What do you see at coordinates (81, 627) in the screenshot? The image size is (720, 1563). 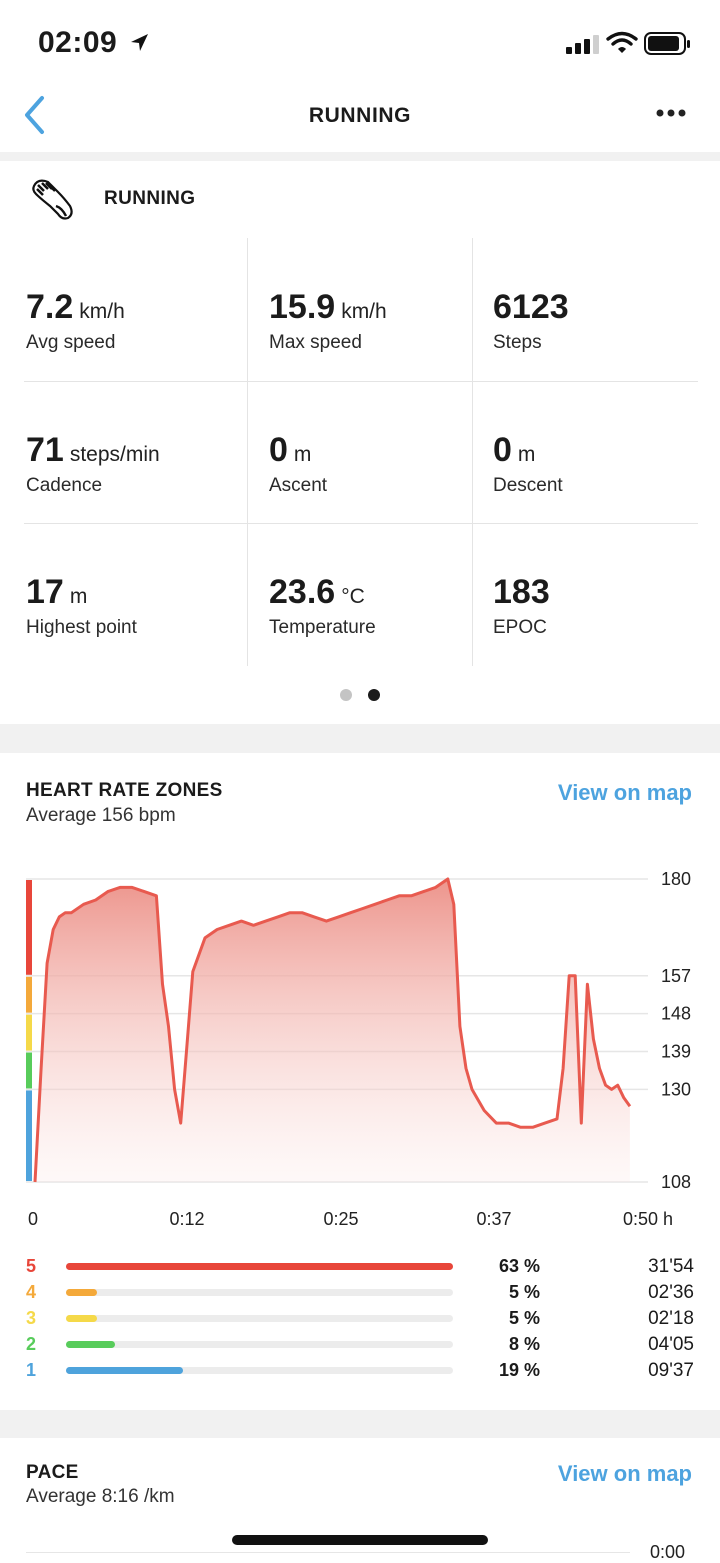 I see `stat-label: Highest point` at bounding box center [81, 627].